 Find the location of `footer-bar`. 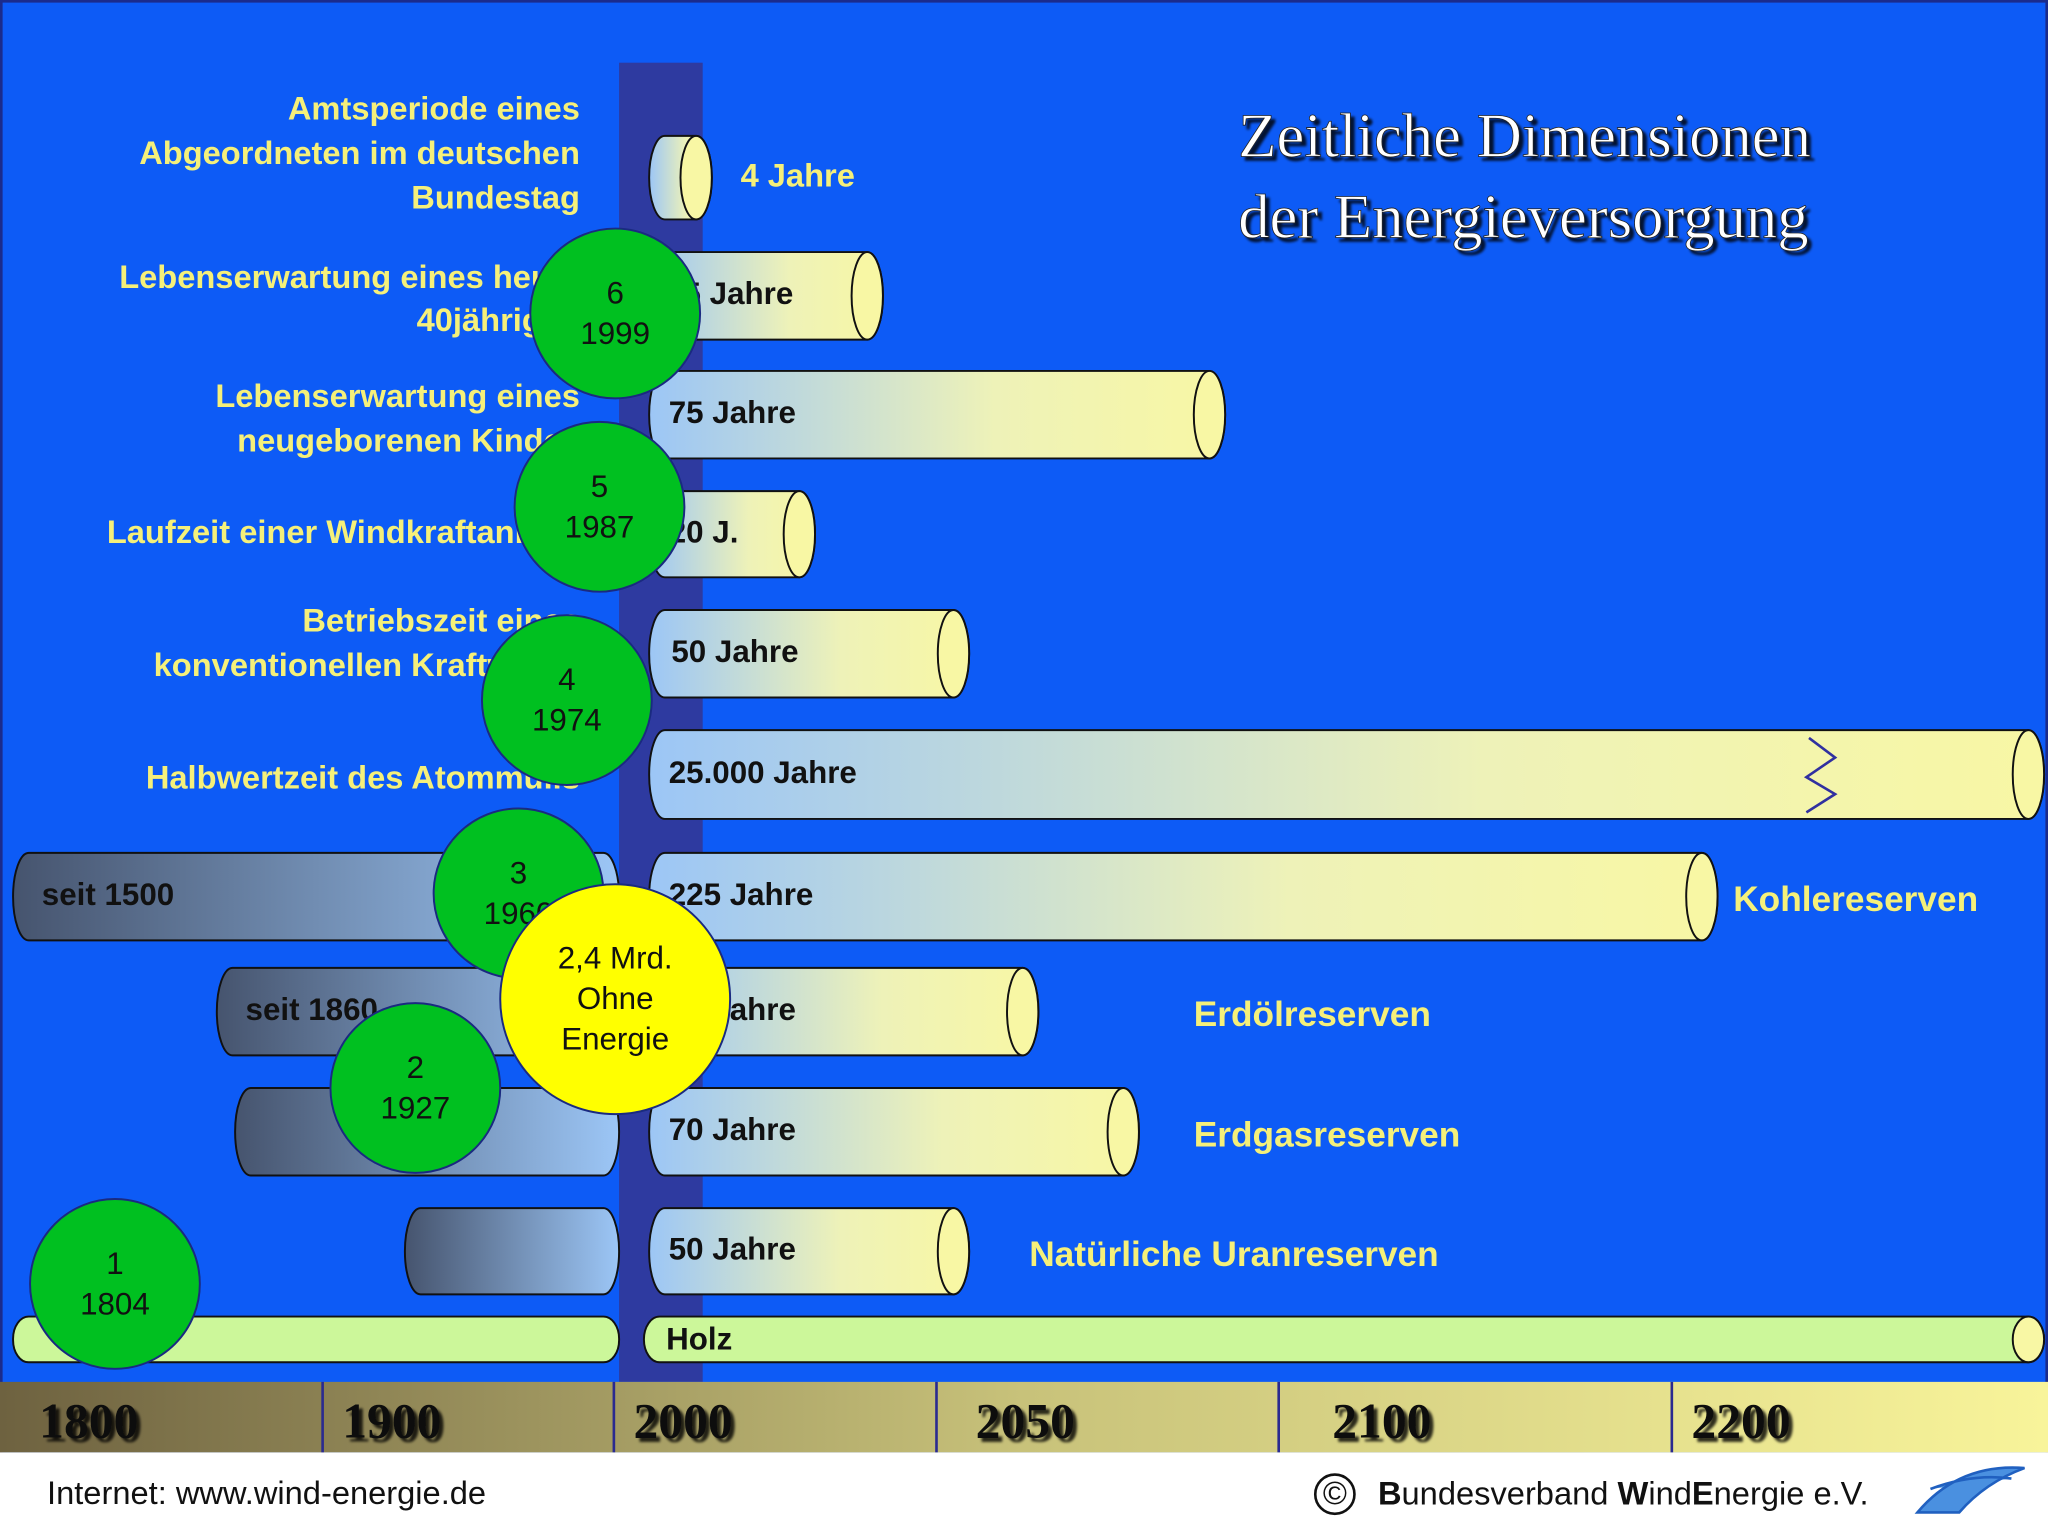

footer-bar is located at coordinates (1024, 1494).